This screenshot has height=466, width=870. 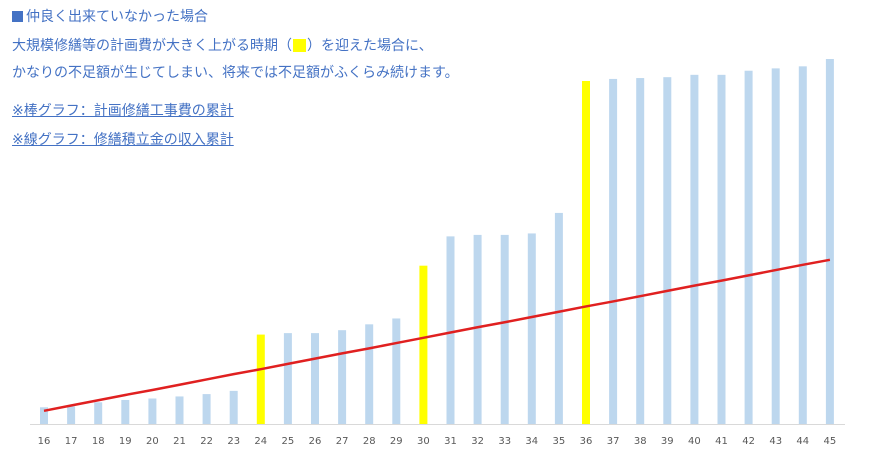 I want to click on x-tick-label-39: 39, so click(x=667, y=441).